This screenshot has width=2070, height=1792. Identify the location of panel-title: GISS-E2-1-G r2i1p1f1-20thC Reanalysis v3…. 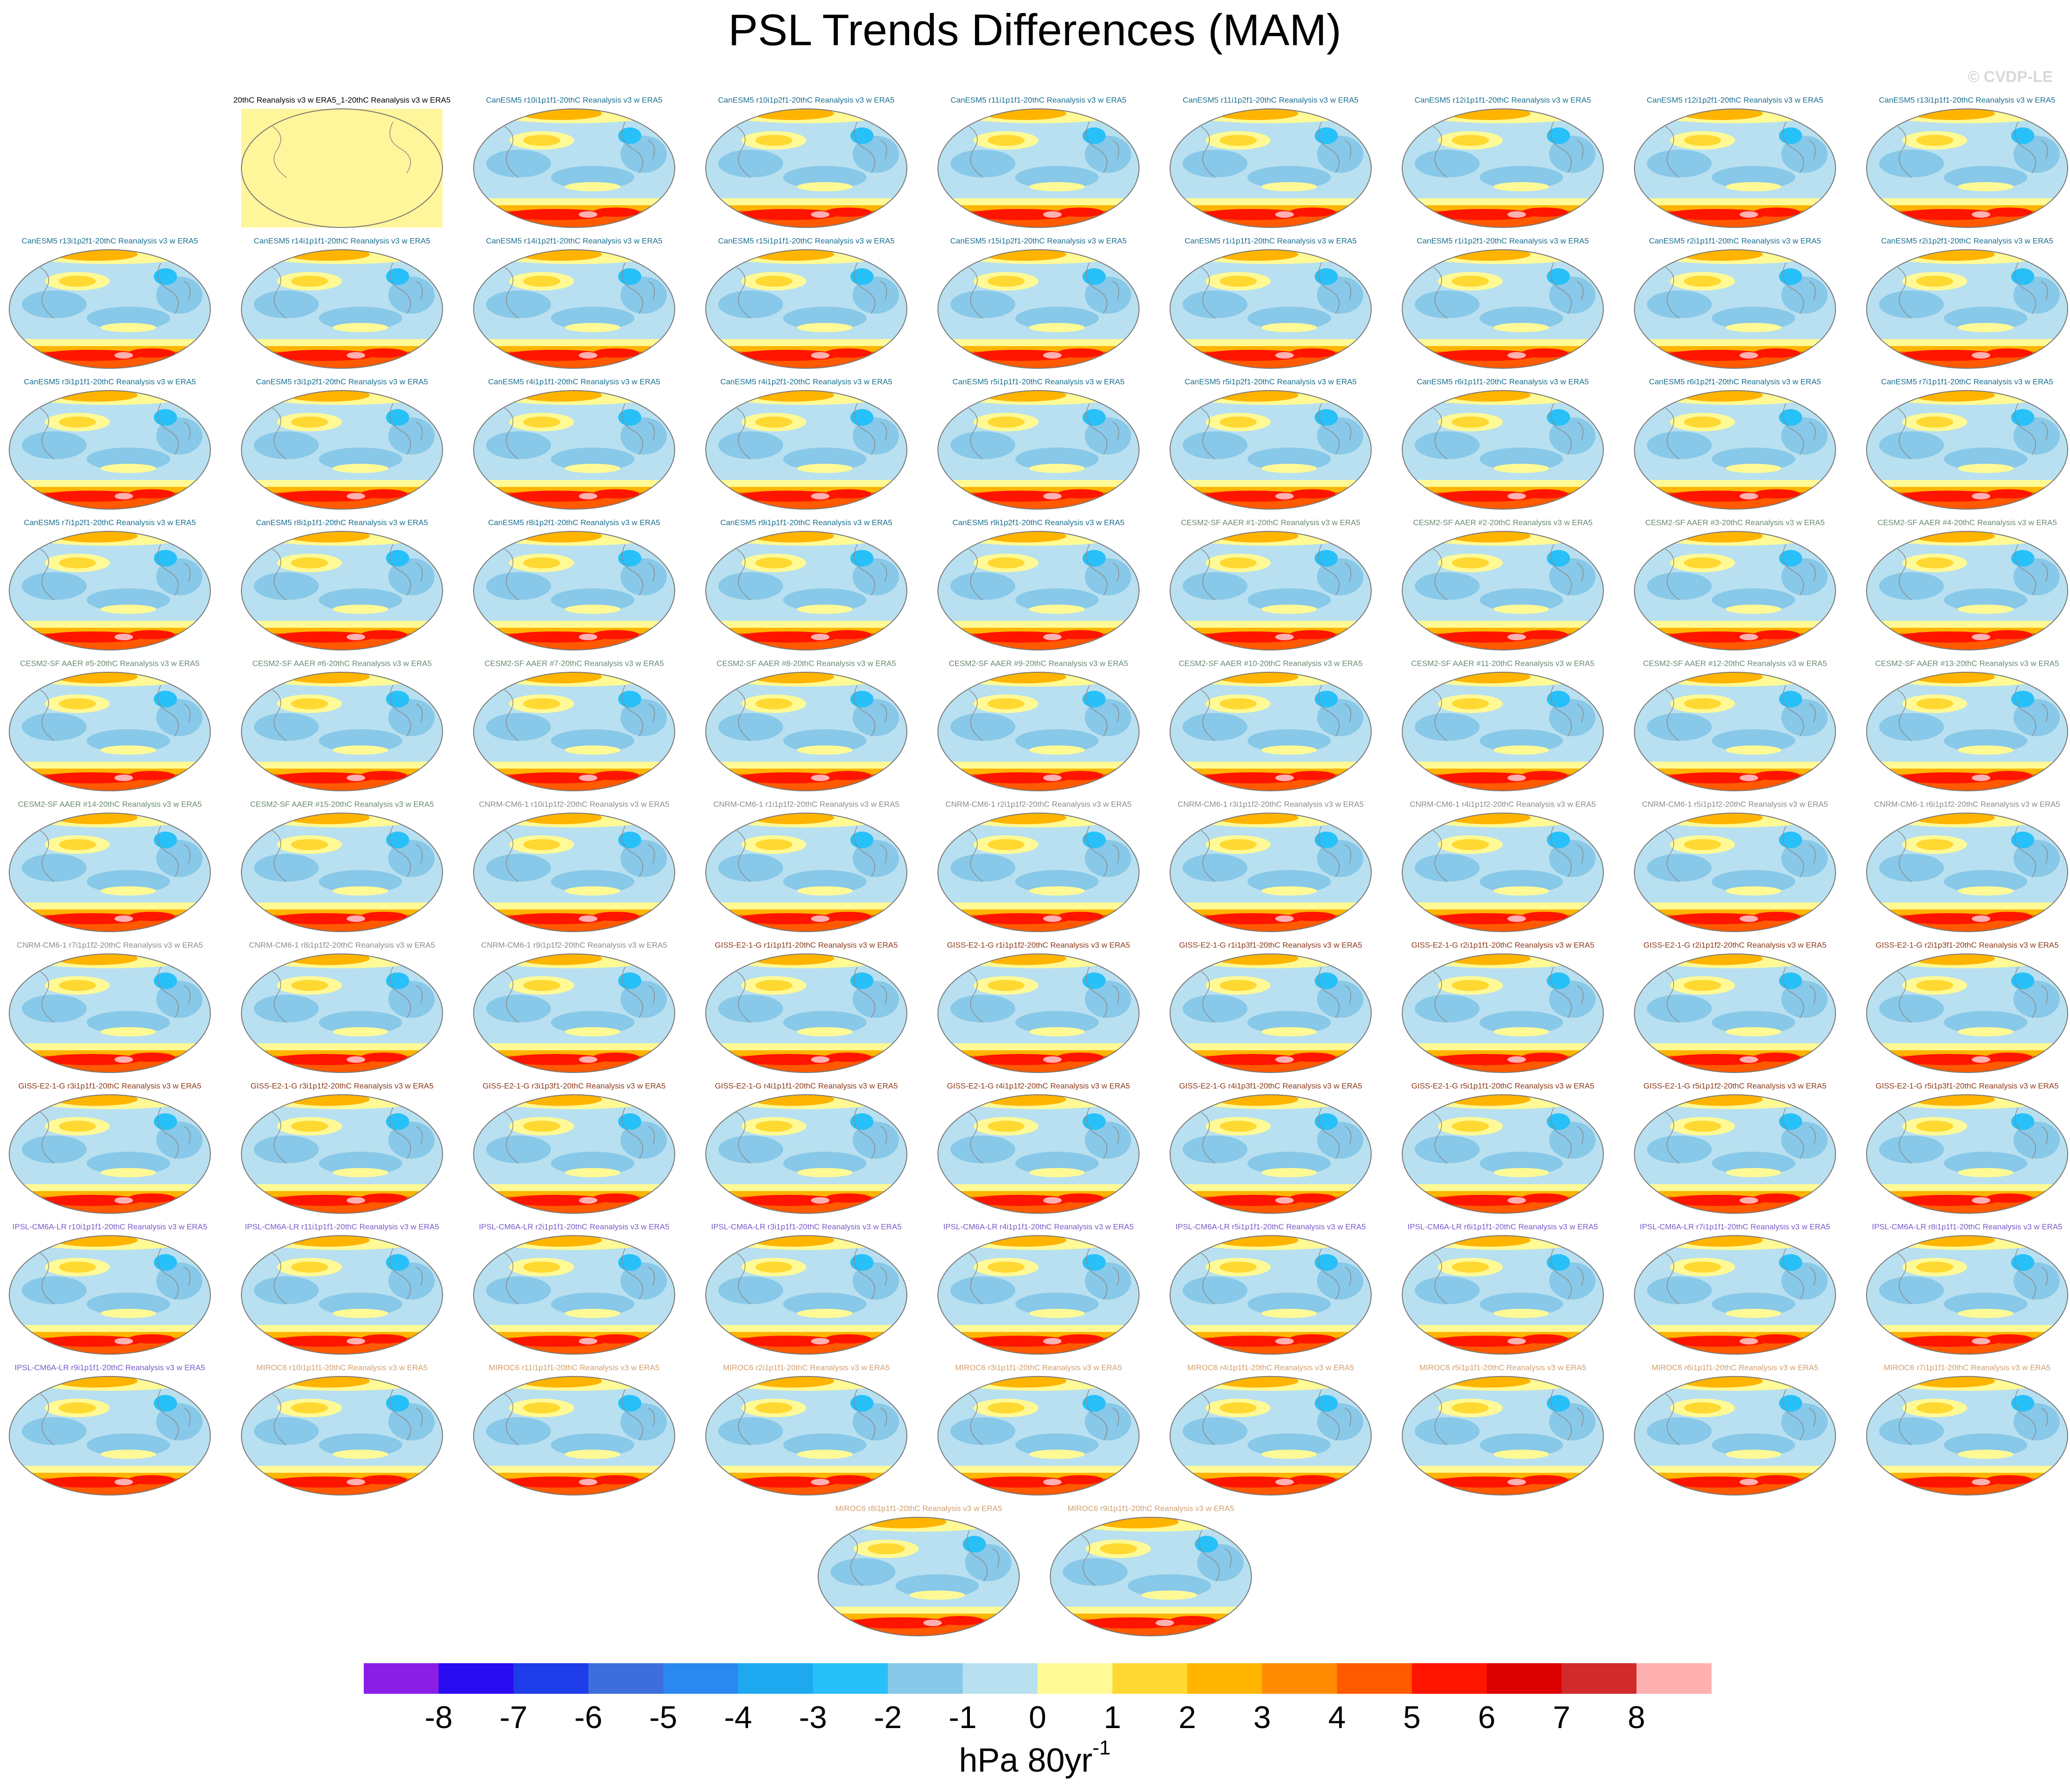
(1503, 944).